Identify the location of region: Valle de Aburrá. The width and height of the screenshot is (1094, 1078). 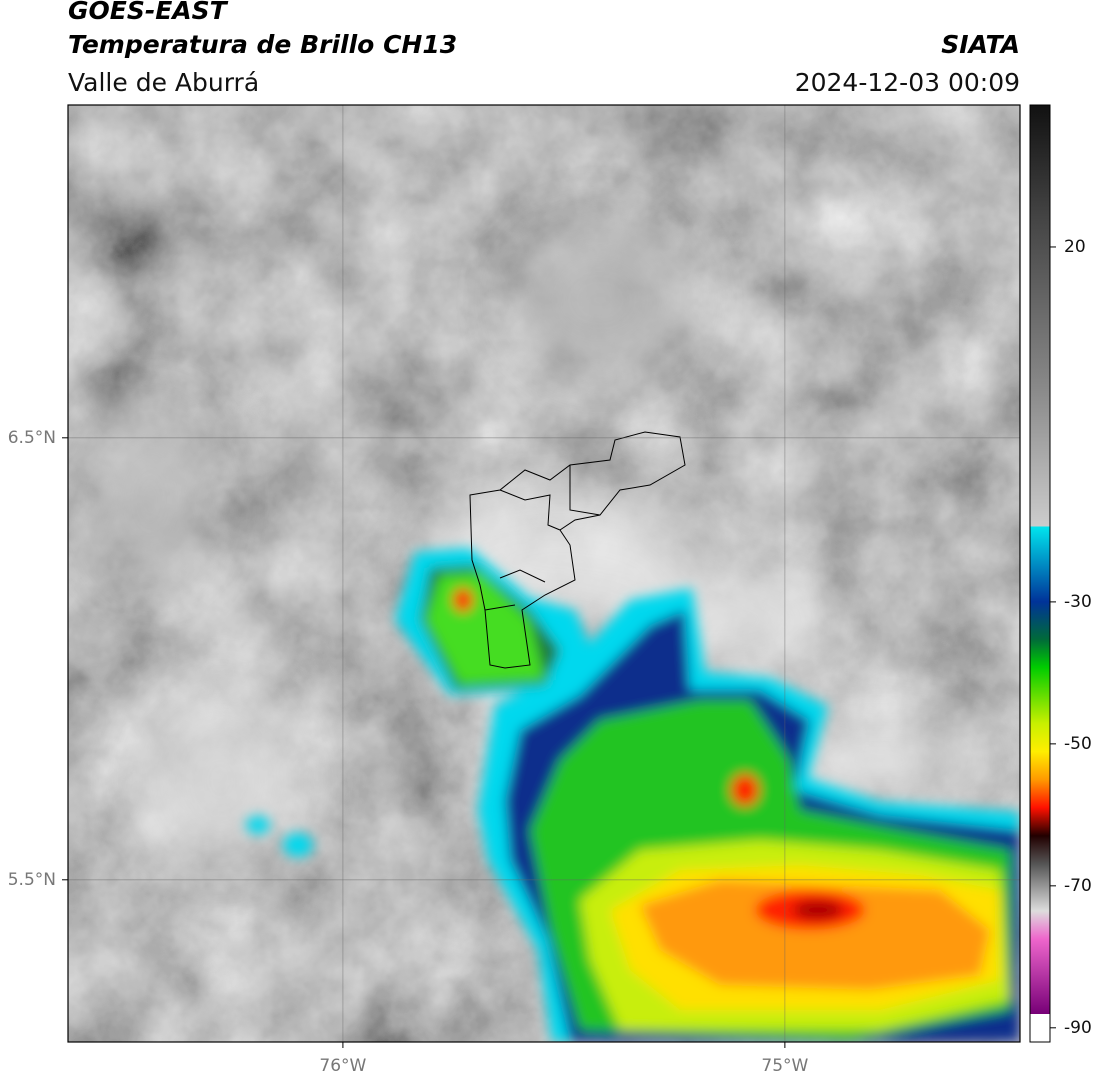
(163, 82).